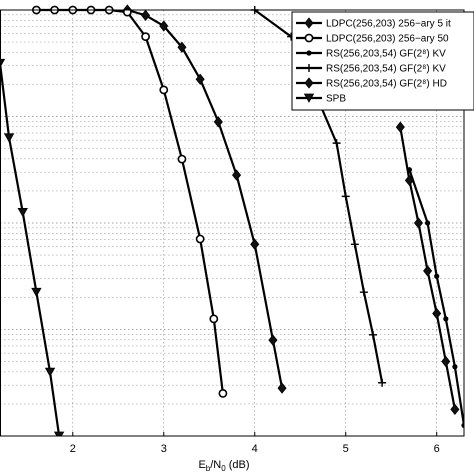 This screenshot has height=474, width=474. What do you see at coordinates (255, 449) in the screenshot?
I see `x-tick-label: 4` at bounding box center [255, 449].